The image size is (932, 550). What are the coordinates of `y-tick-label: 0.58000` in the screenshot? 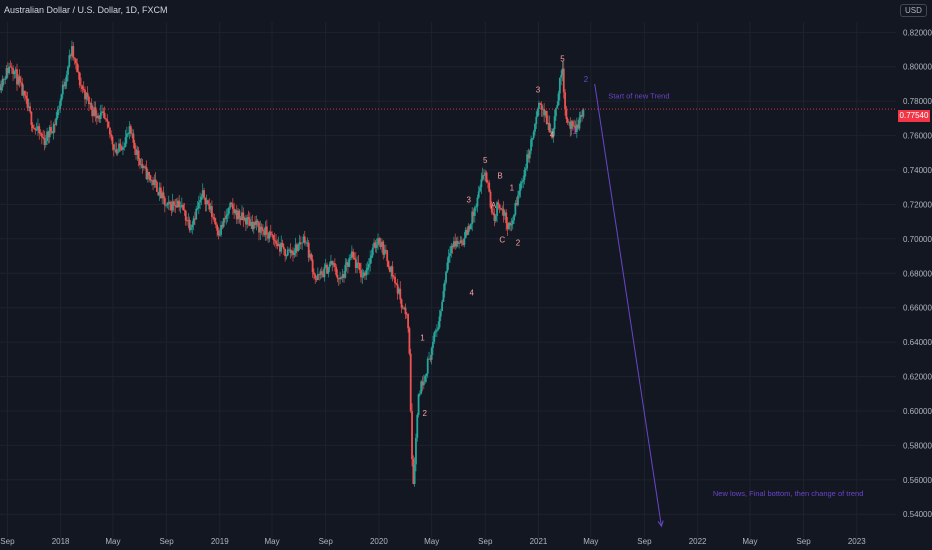 It's located at (917, 445).